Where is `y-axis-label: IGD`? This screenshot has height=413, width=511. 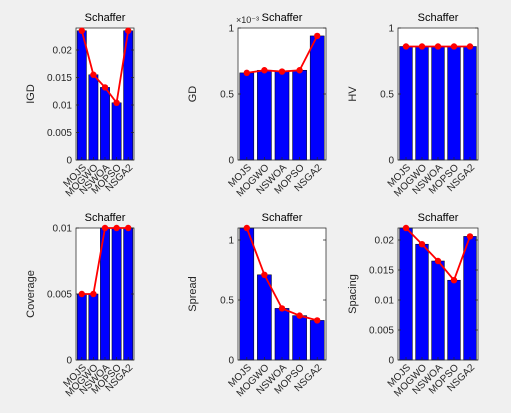
y-axis-label: IGD is located at coordinates (31, 94).